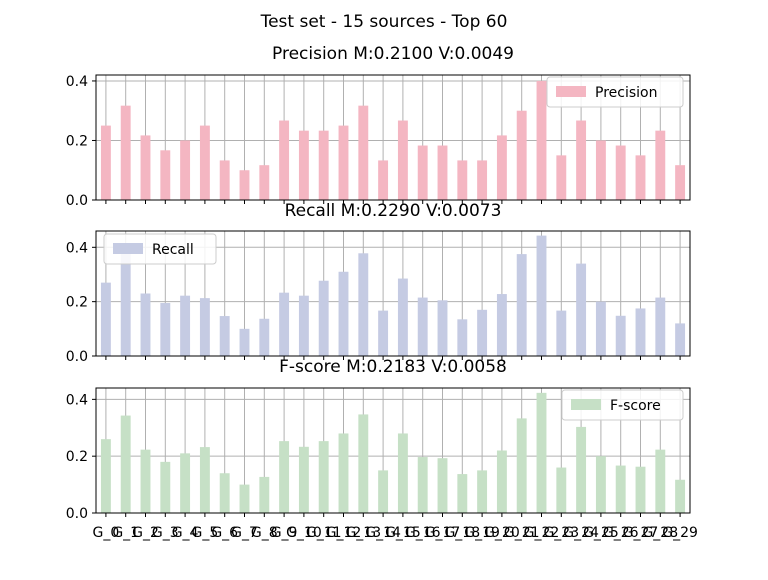  Describe the element at coordinates (635, 406) in the screenshot. I see `legend-label: F-score` at that location.